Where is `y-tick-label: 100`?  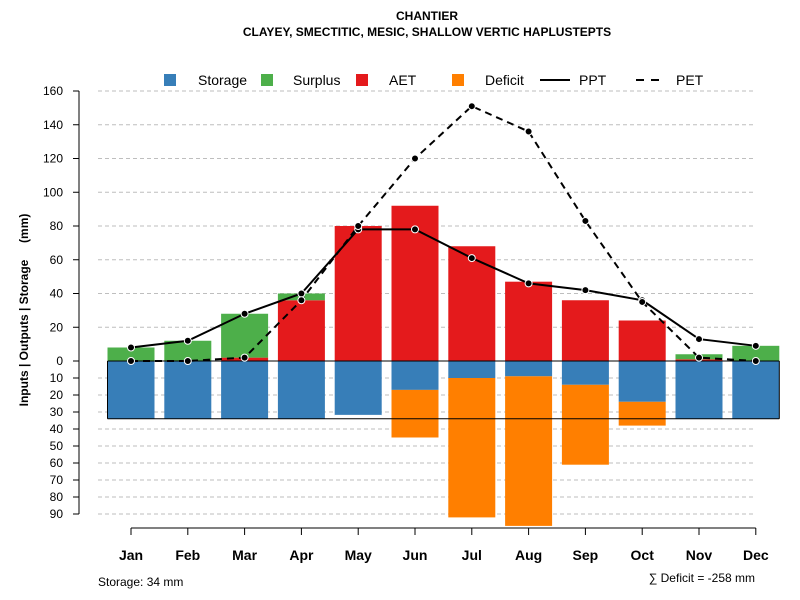 y-tick-label: 100 is located at coordinates (53, 192).